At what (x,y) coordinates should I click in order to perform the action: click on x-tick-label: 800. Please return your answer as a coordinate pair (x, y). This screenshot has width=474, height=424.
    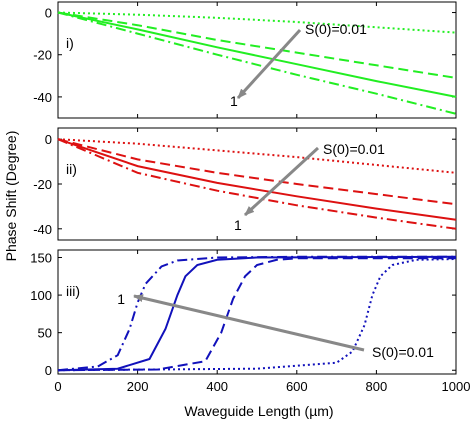
    Looking at the image, I should click on (377, 386).